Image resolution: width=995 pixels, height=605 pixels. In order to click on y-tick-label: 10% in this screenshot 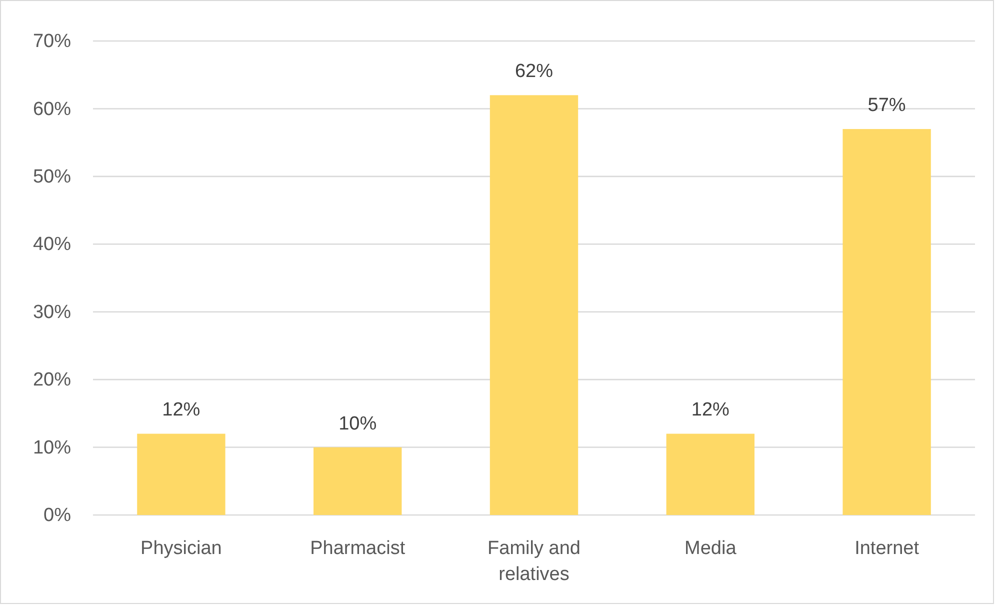, I will do `click(52, 447)`.